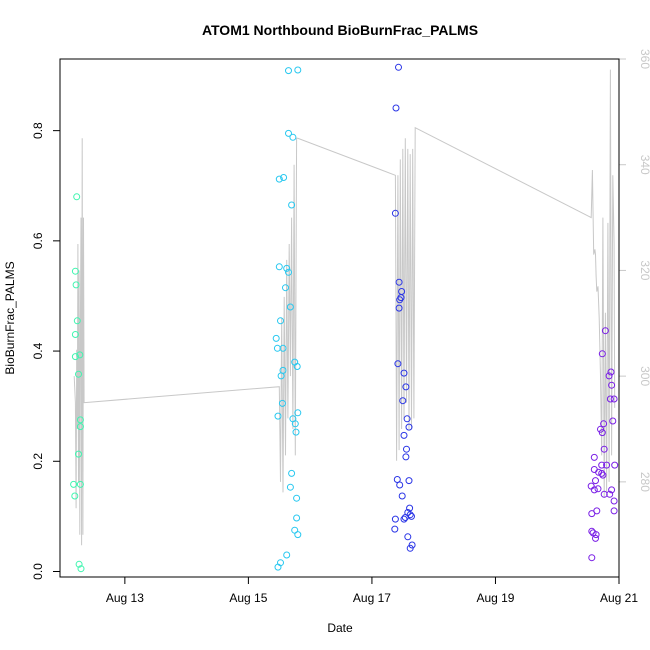 This screenshot has width=650, height=650. I want to click on y2-tick-label: 360, so click(644, 59).